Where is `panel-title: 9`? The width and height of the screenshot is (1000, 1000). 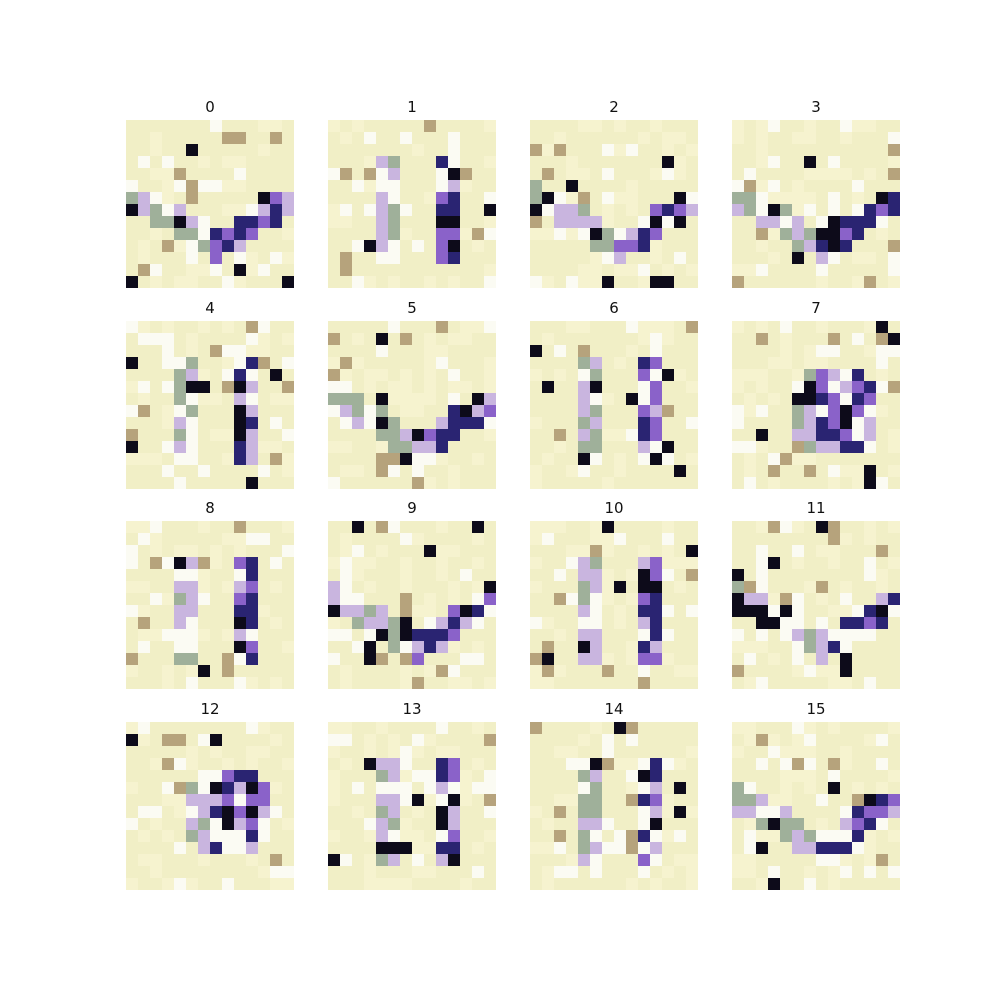
panel-title: 9 is located at coordinates (412, 508).